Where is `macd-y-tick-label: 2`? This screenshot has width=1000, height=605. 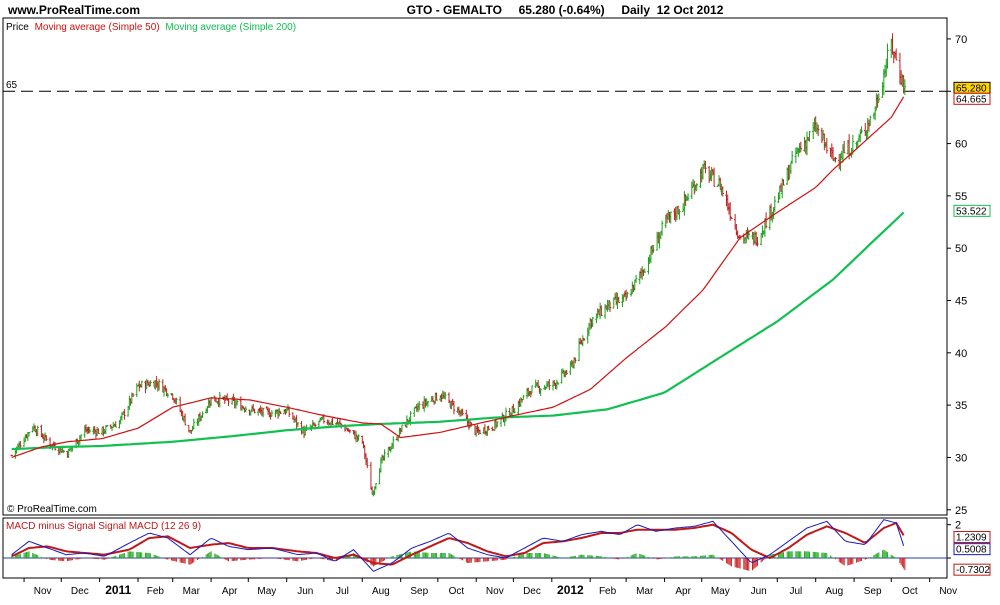
macd-y-tick-label: 2 is located at coordinates (958, 526).